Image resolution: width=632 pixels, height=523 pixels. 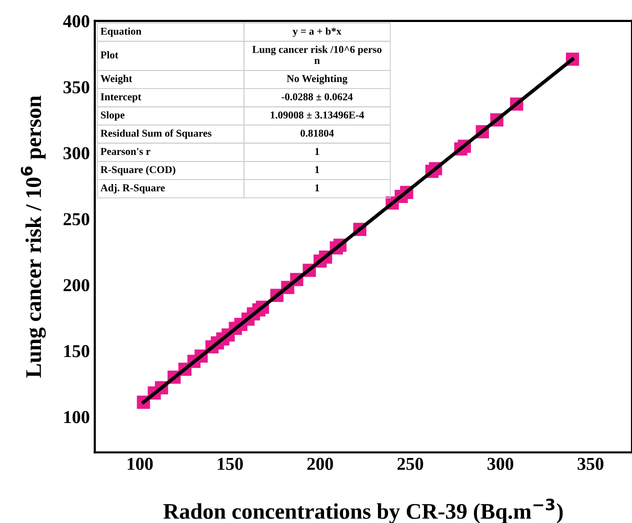 I want to click on annotation: Equation, so click(x=121, y=32).